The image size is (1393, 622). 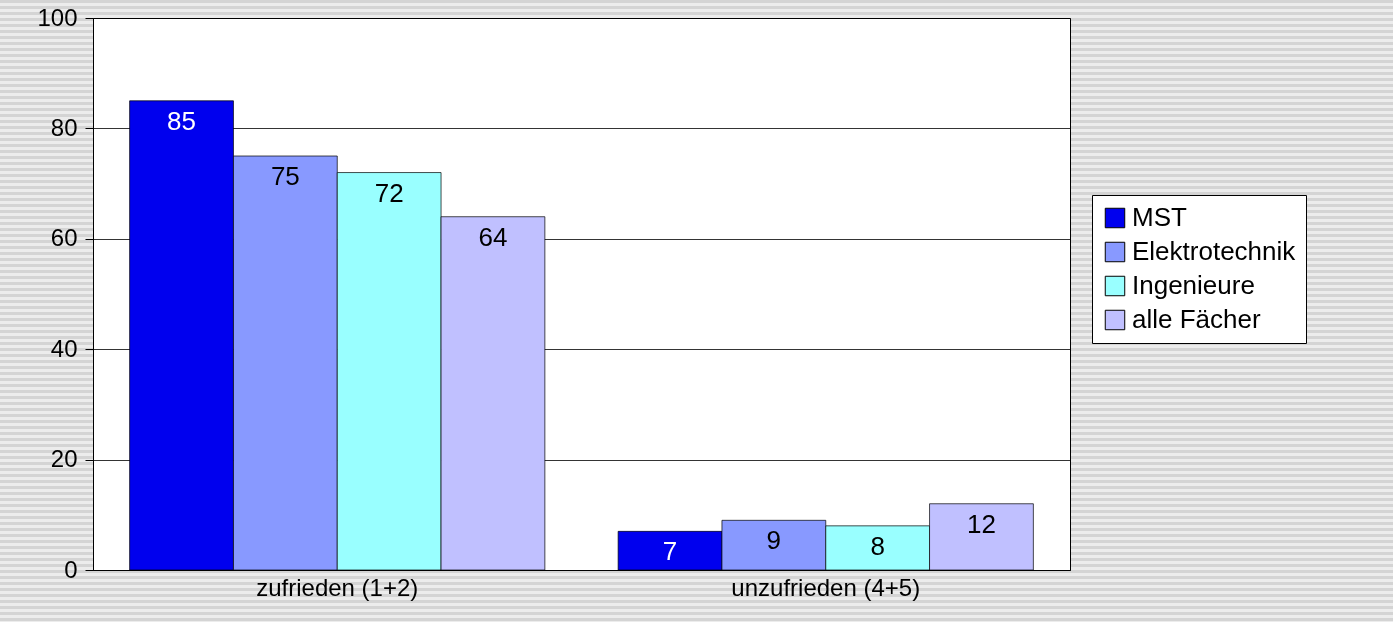 I want to click on data-label: 9, so click(x=774, y=540).